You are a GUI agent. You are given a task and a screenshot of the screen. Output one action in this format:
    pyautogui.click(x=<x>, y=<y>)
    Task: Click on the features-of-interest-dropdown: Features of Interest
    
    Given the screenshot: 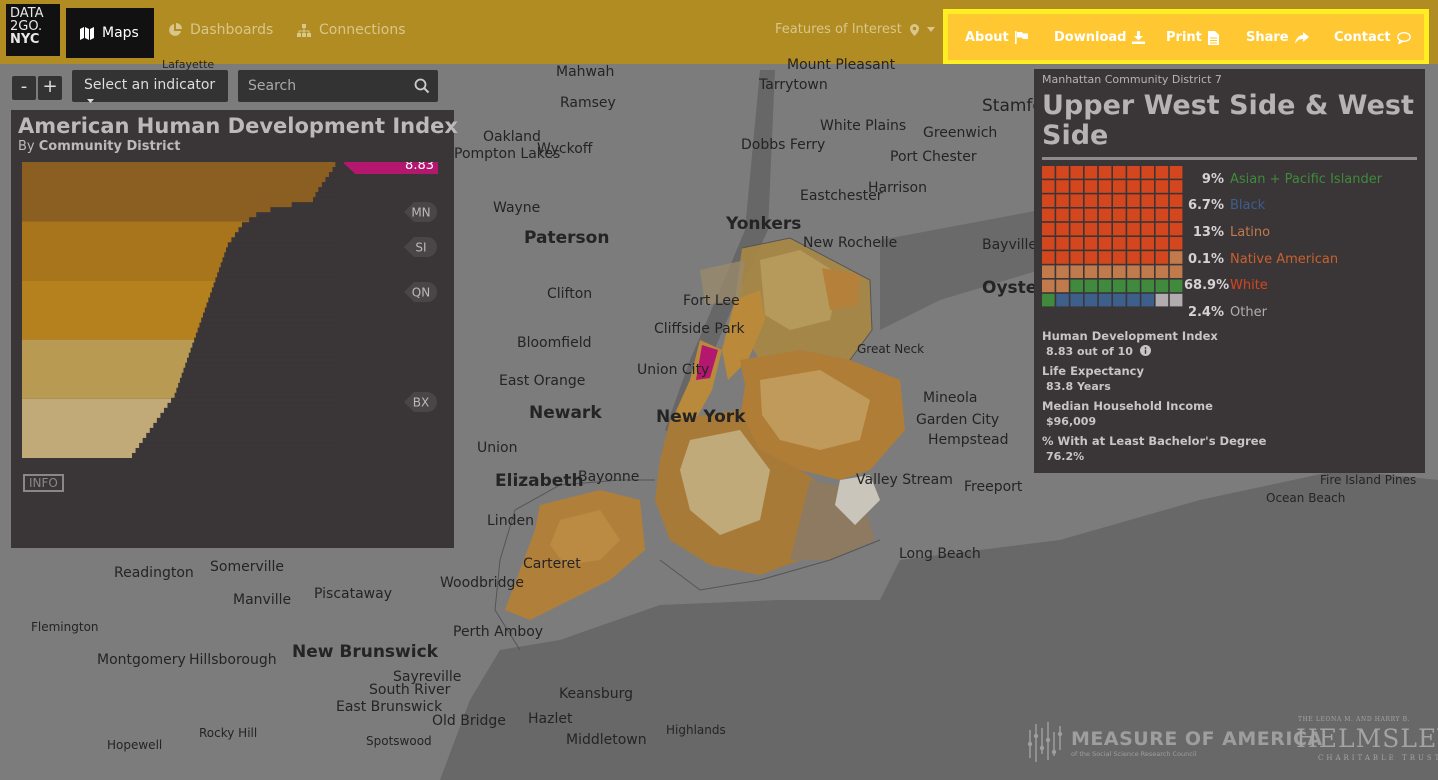 What is the action you would take?
    pyautogui.click(x=855, y=29)
    